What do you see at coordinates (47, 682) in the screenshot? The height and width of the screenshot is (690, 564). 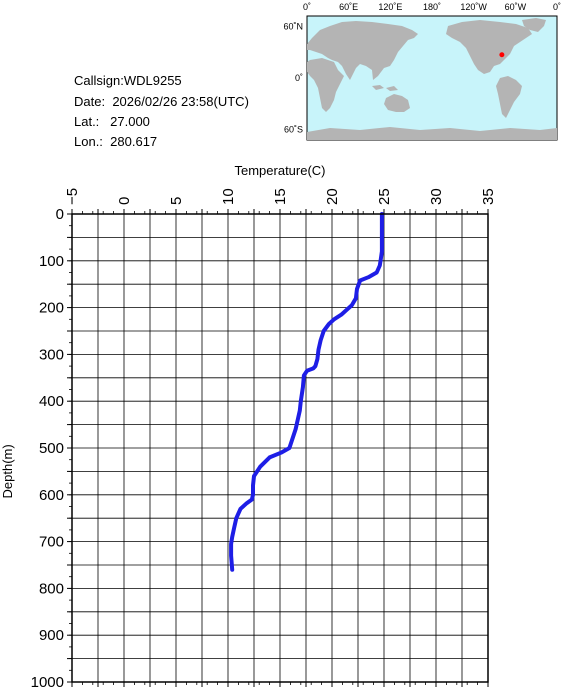 I see `y-tick-label: 1000` at bounding box center [47, 682].